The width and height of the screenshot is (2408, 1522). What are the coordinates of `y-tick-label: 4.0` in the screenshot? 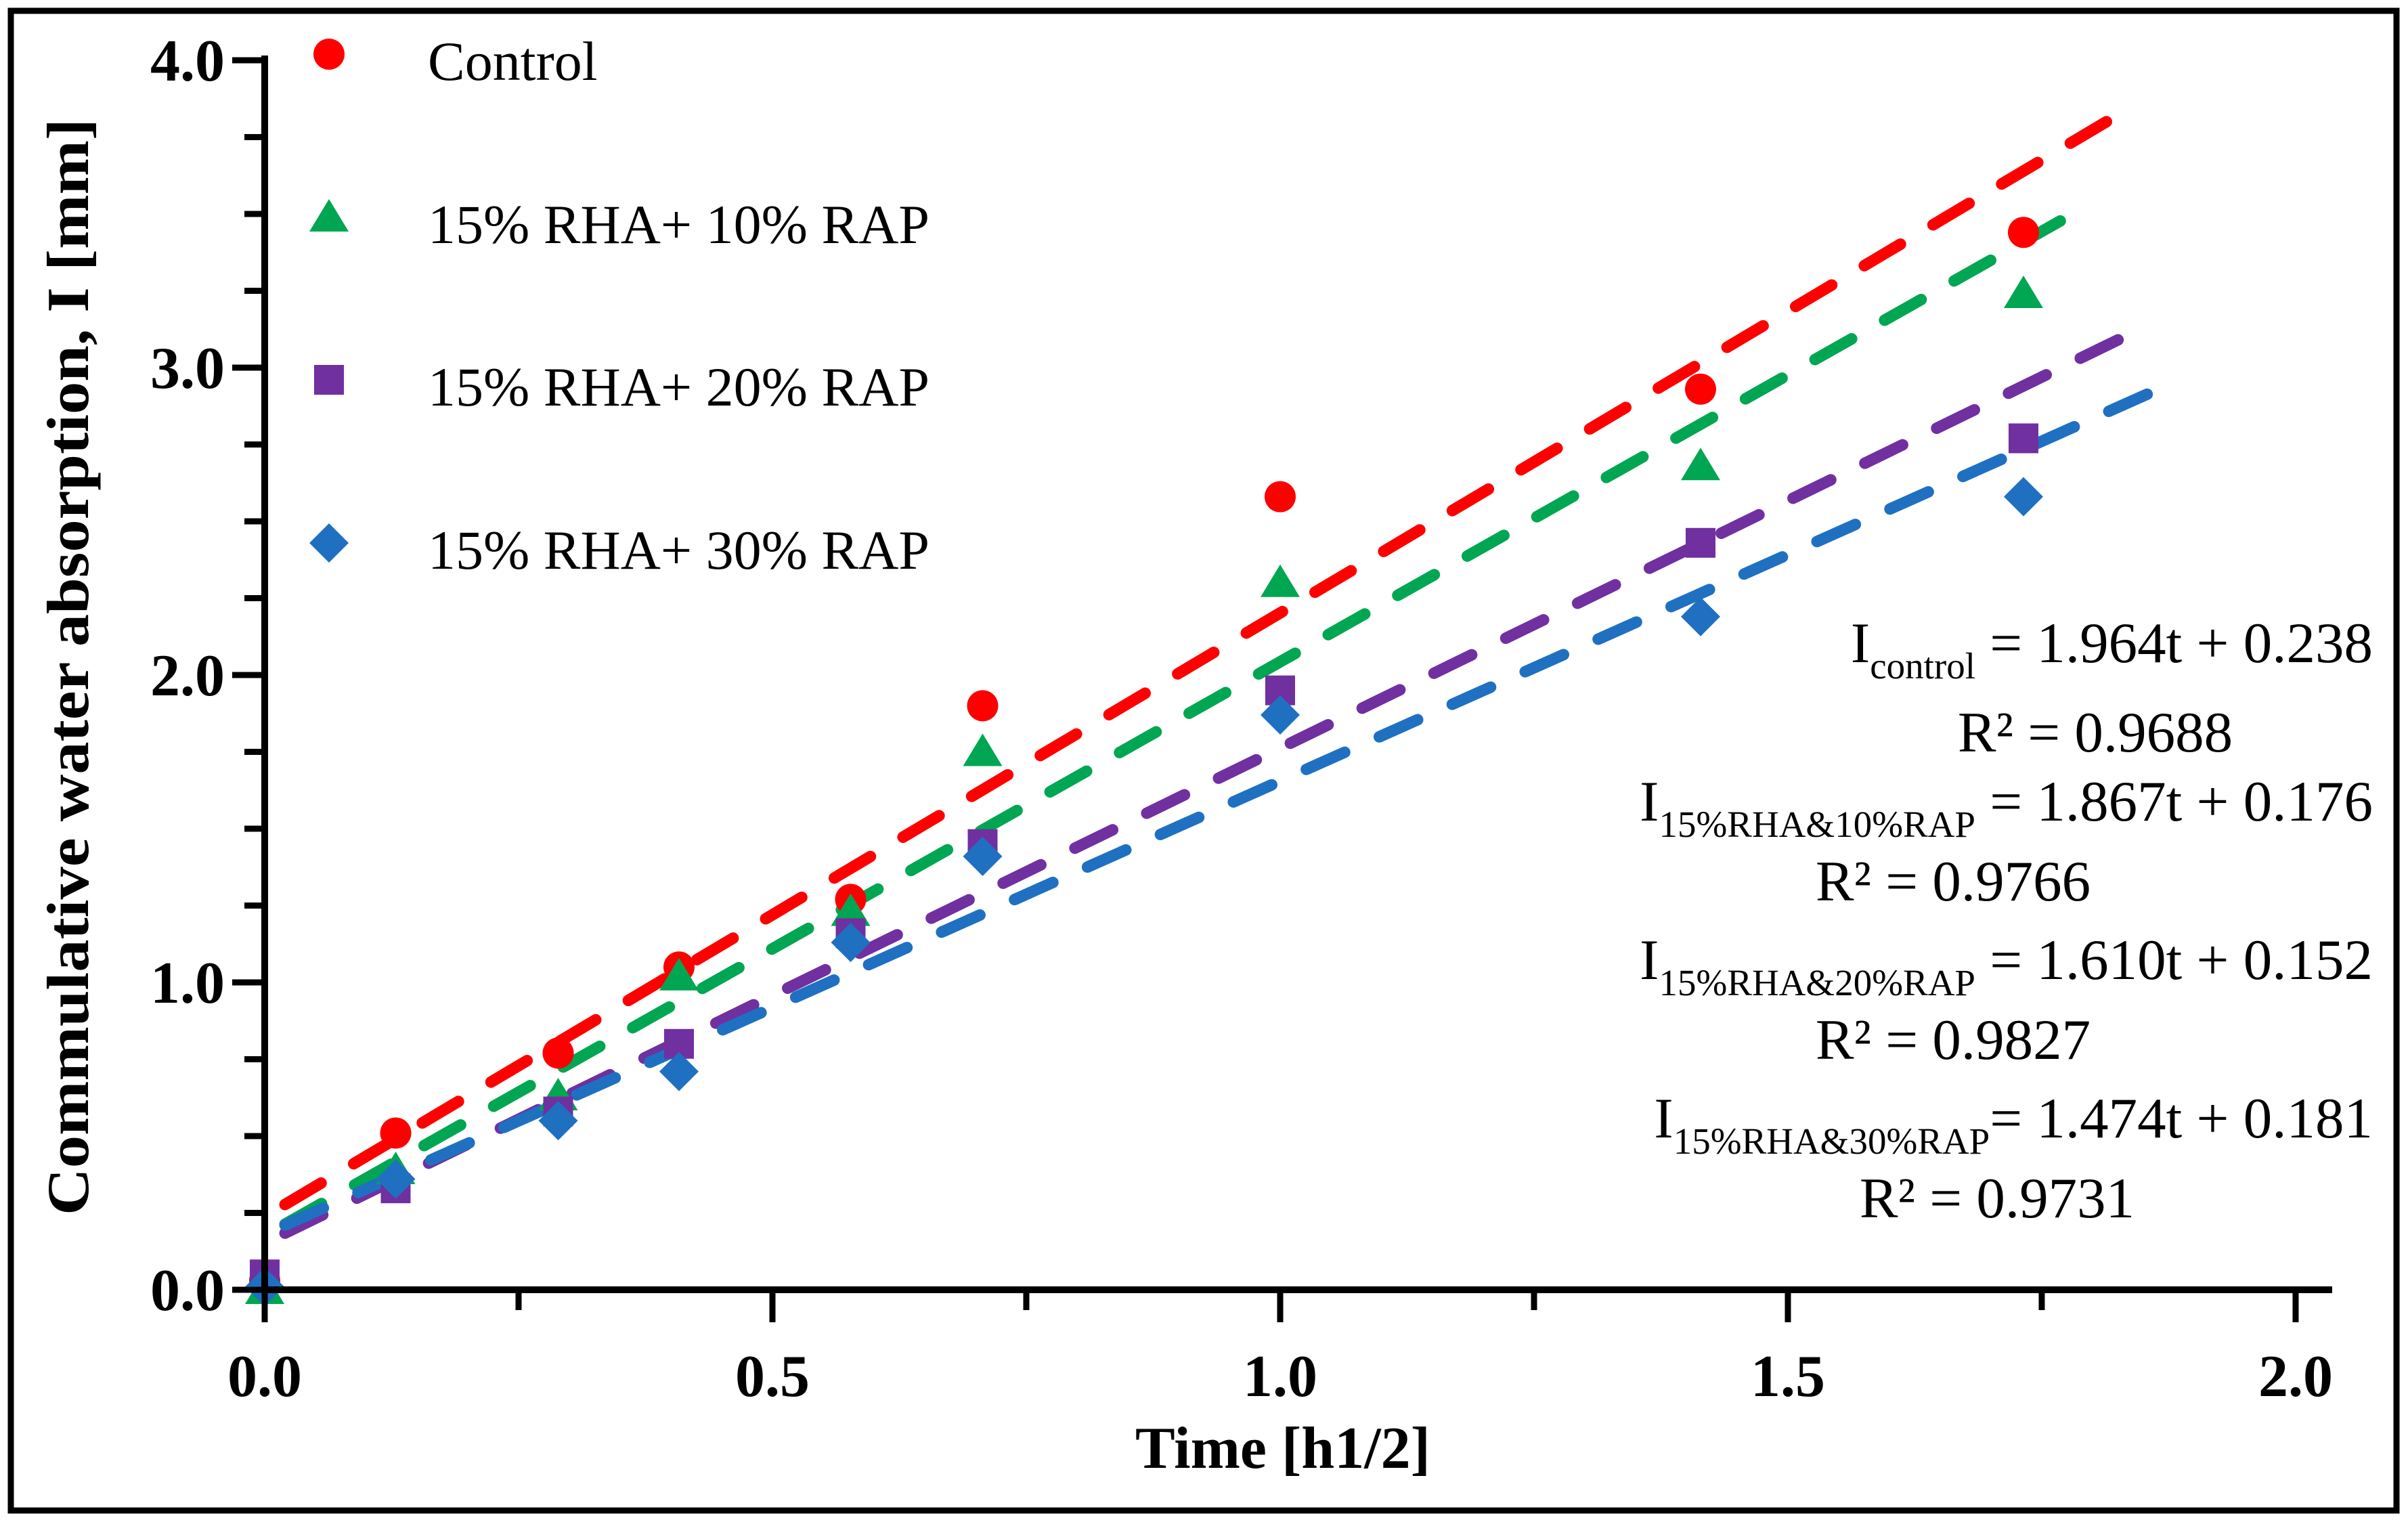 It's located at (187, 61).